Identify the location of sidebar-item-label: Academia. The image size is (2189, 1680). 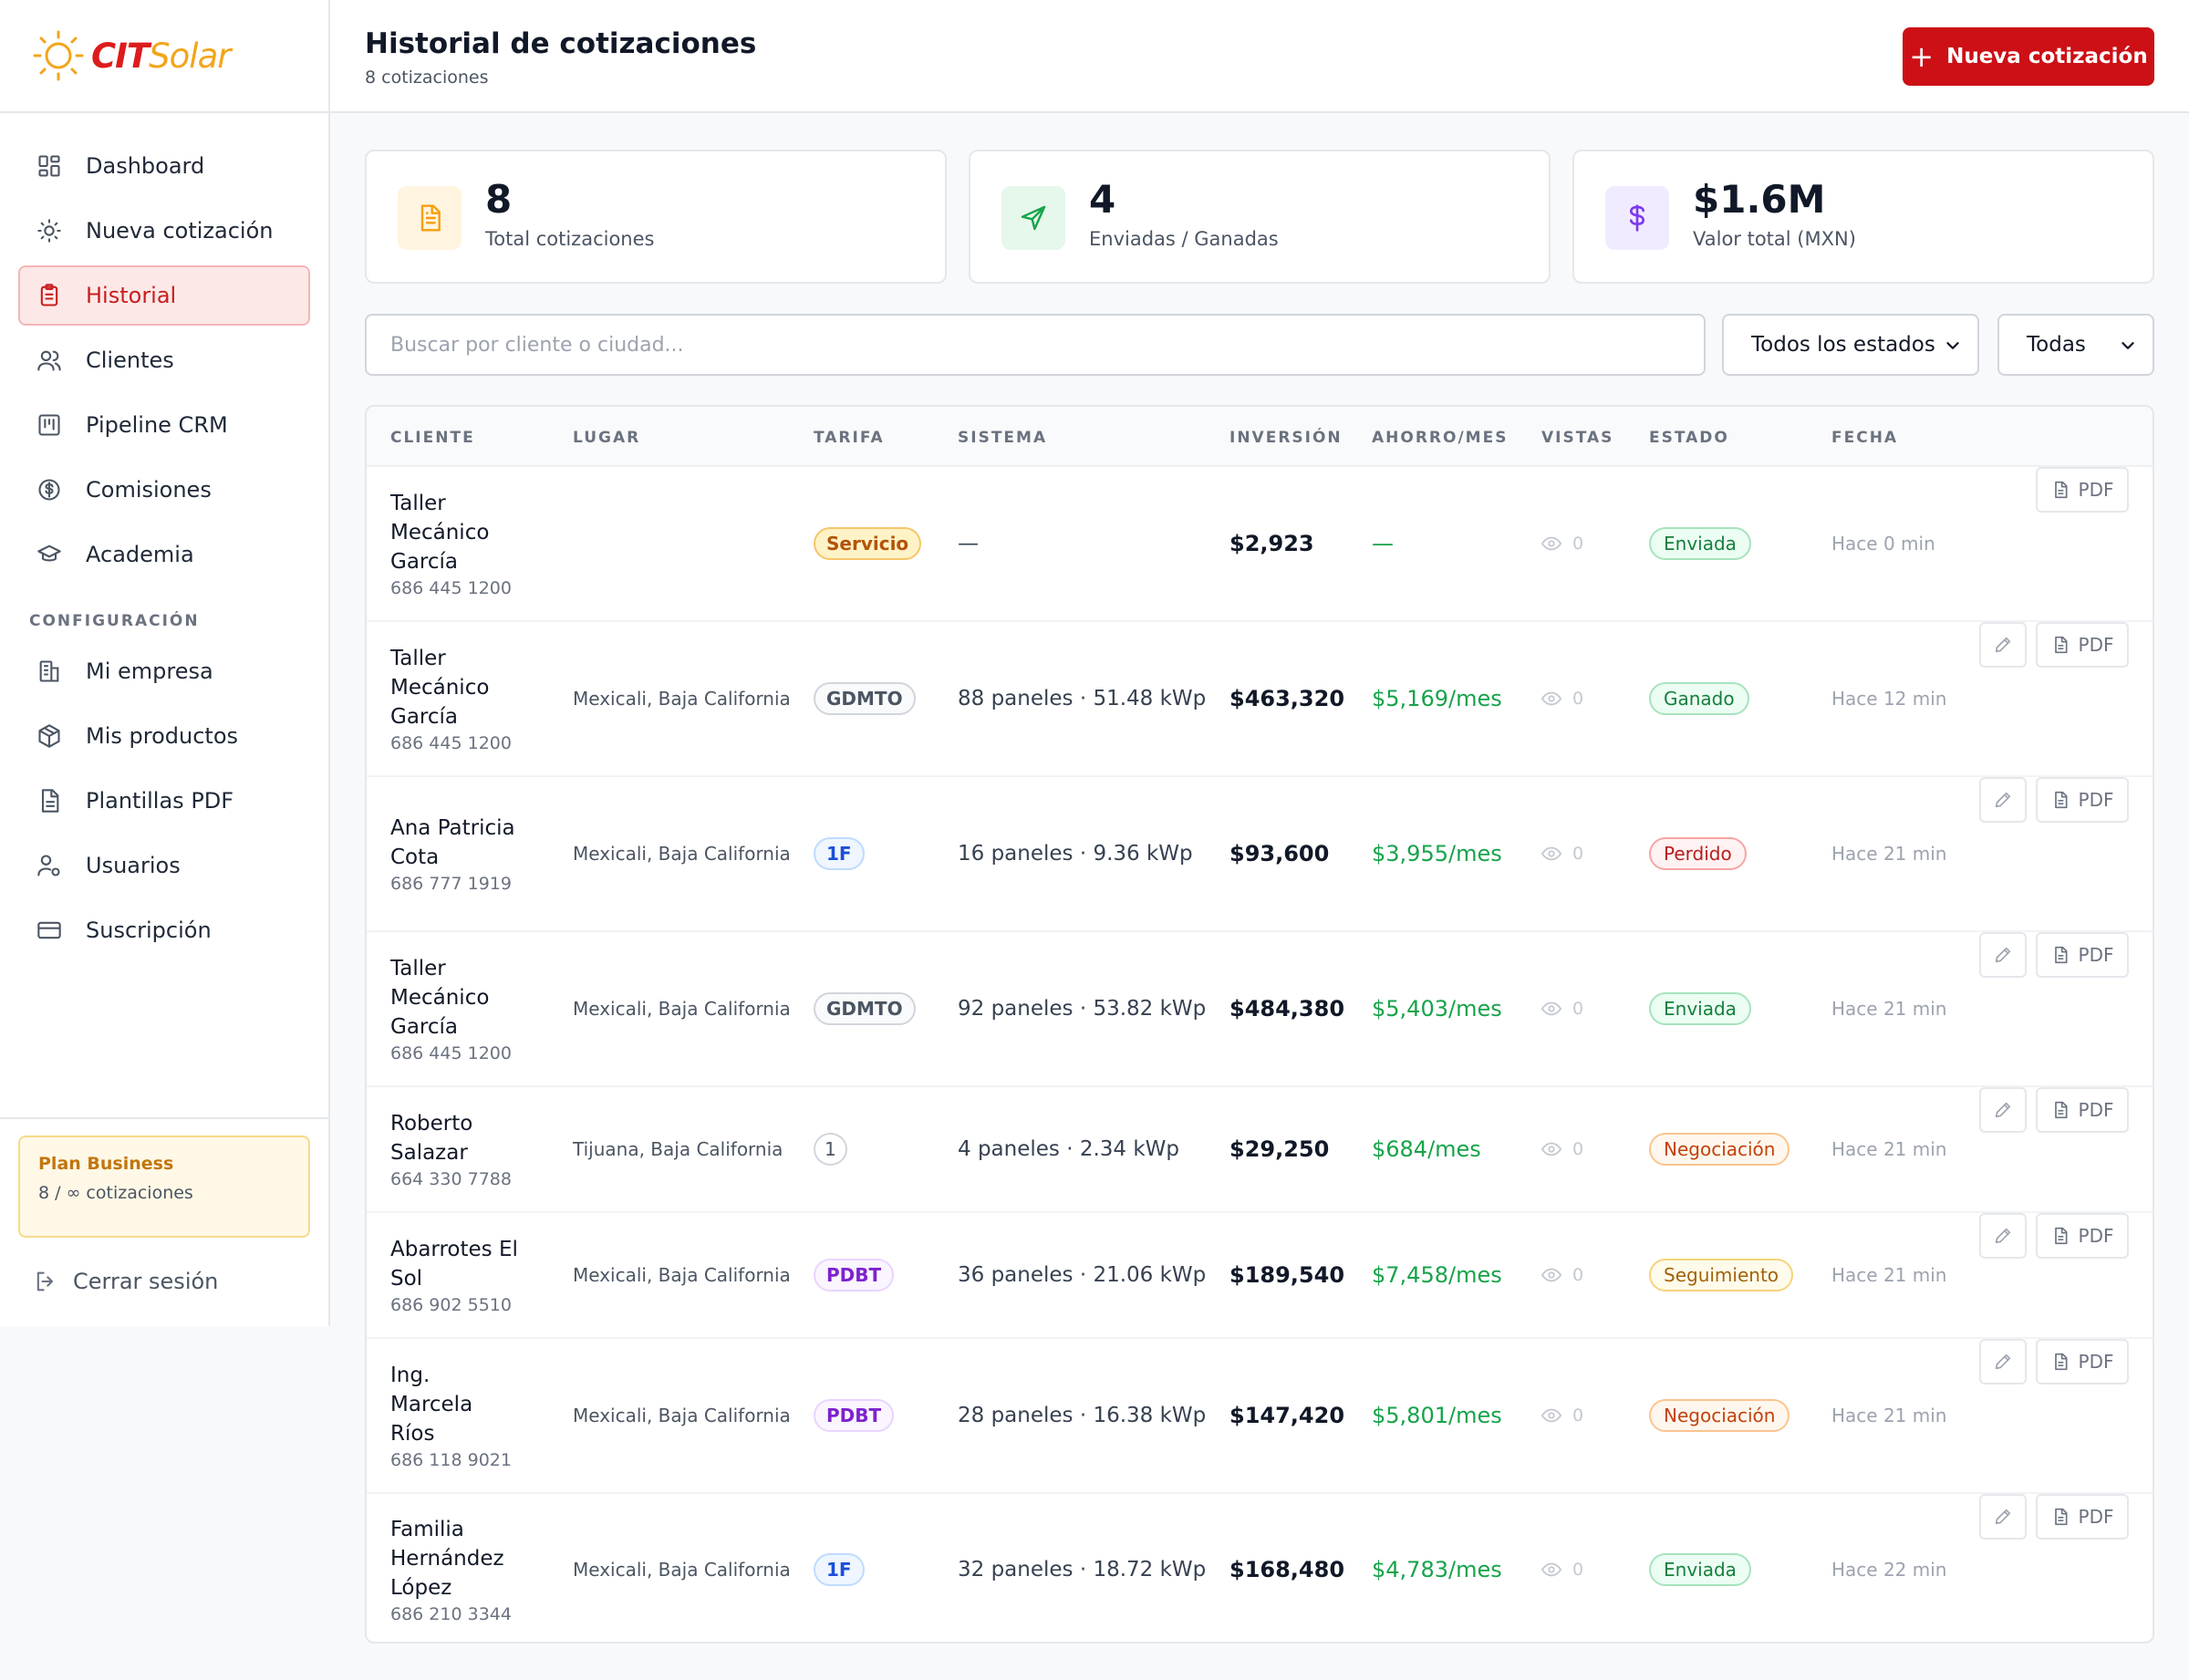
(140, 555).